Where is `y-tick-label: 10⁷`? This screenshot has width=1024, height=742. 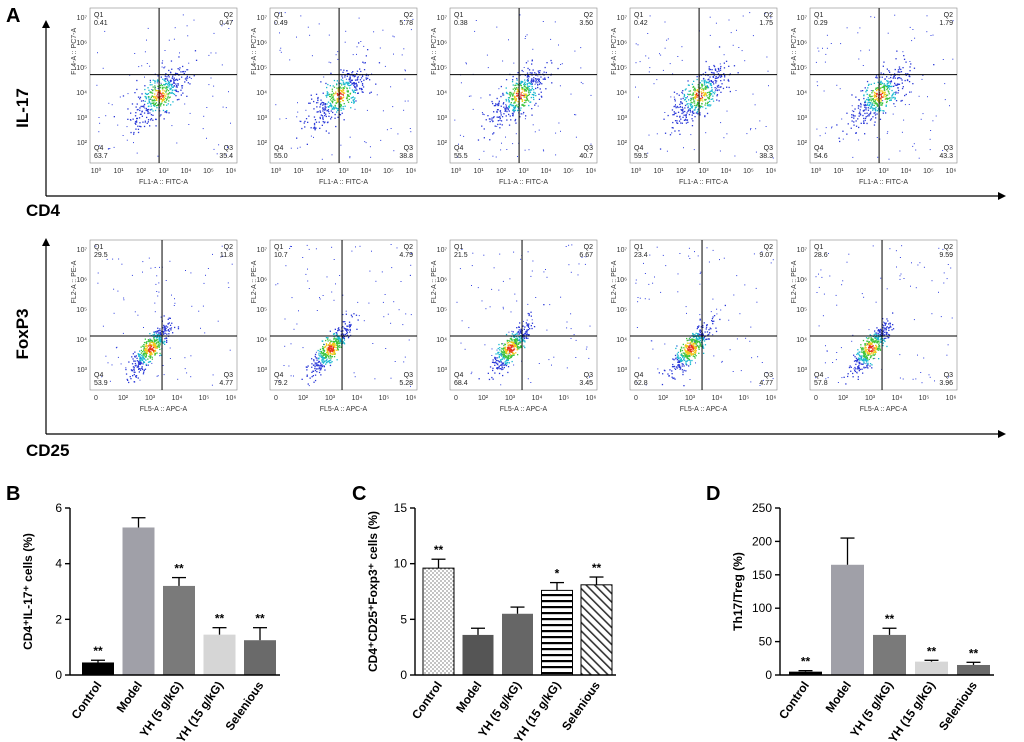 y-tick-label: 10⁷ is located at coordinates (262, 18).